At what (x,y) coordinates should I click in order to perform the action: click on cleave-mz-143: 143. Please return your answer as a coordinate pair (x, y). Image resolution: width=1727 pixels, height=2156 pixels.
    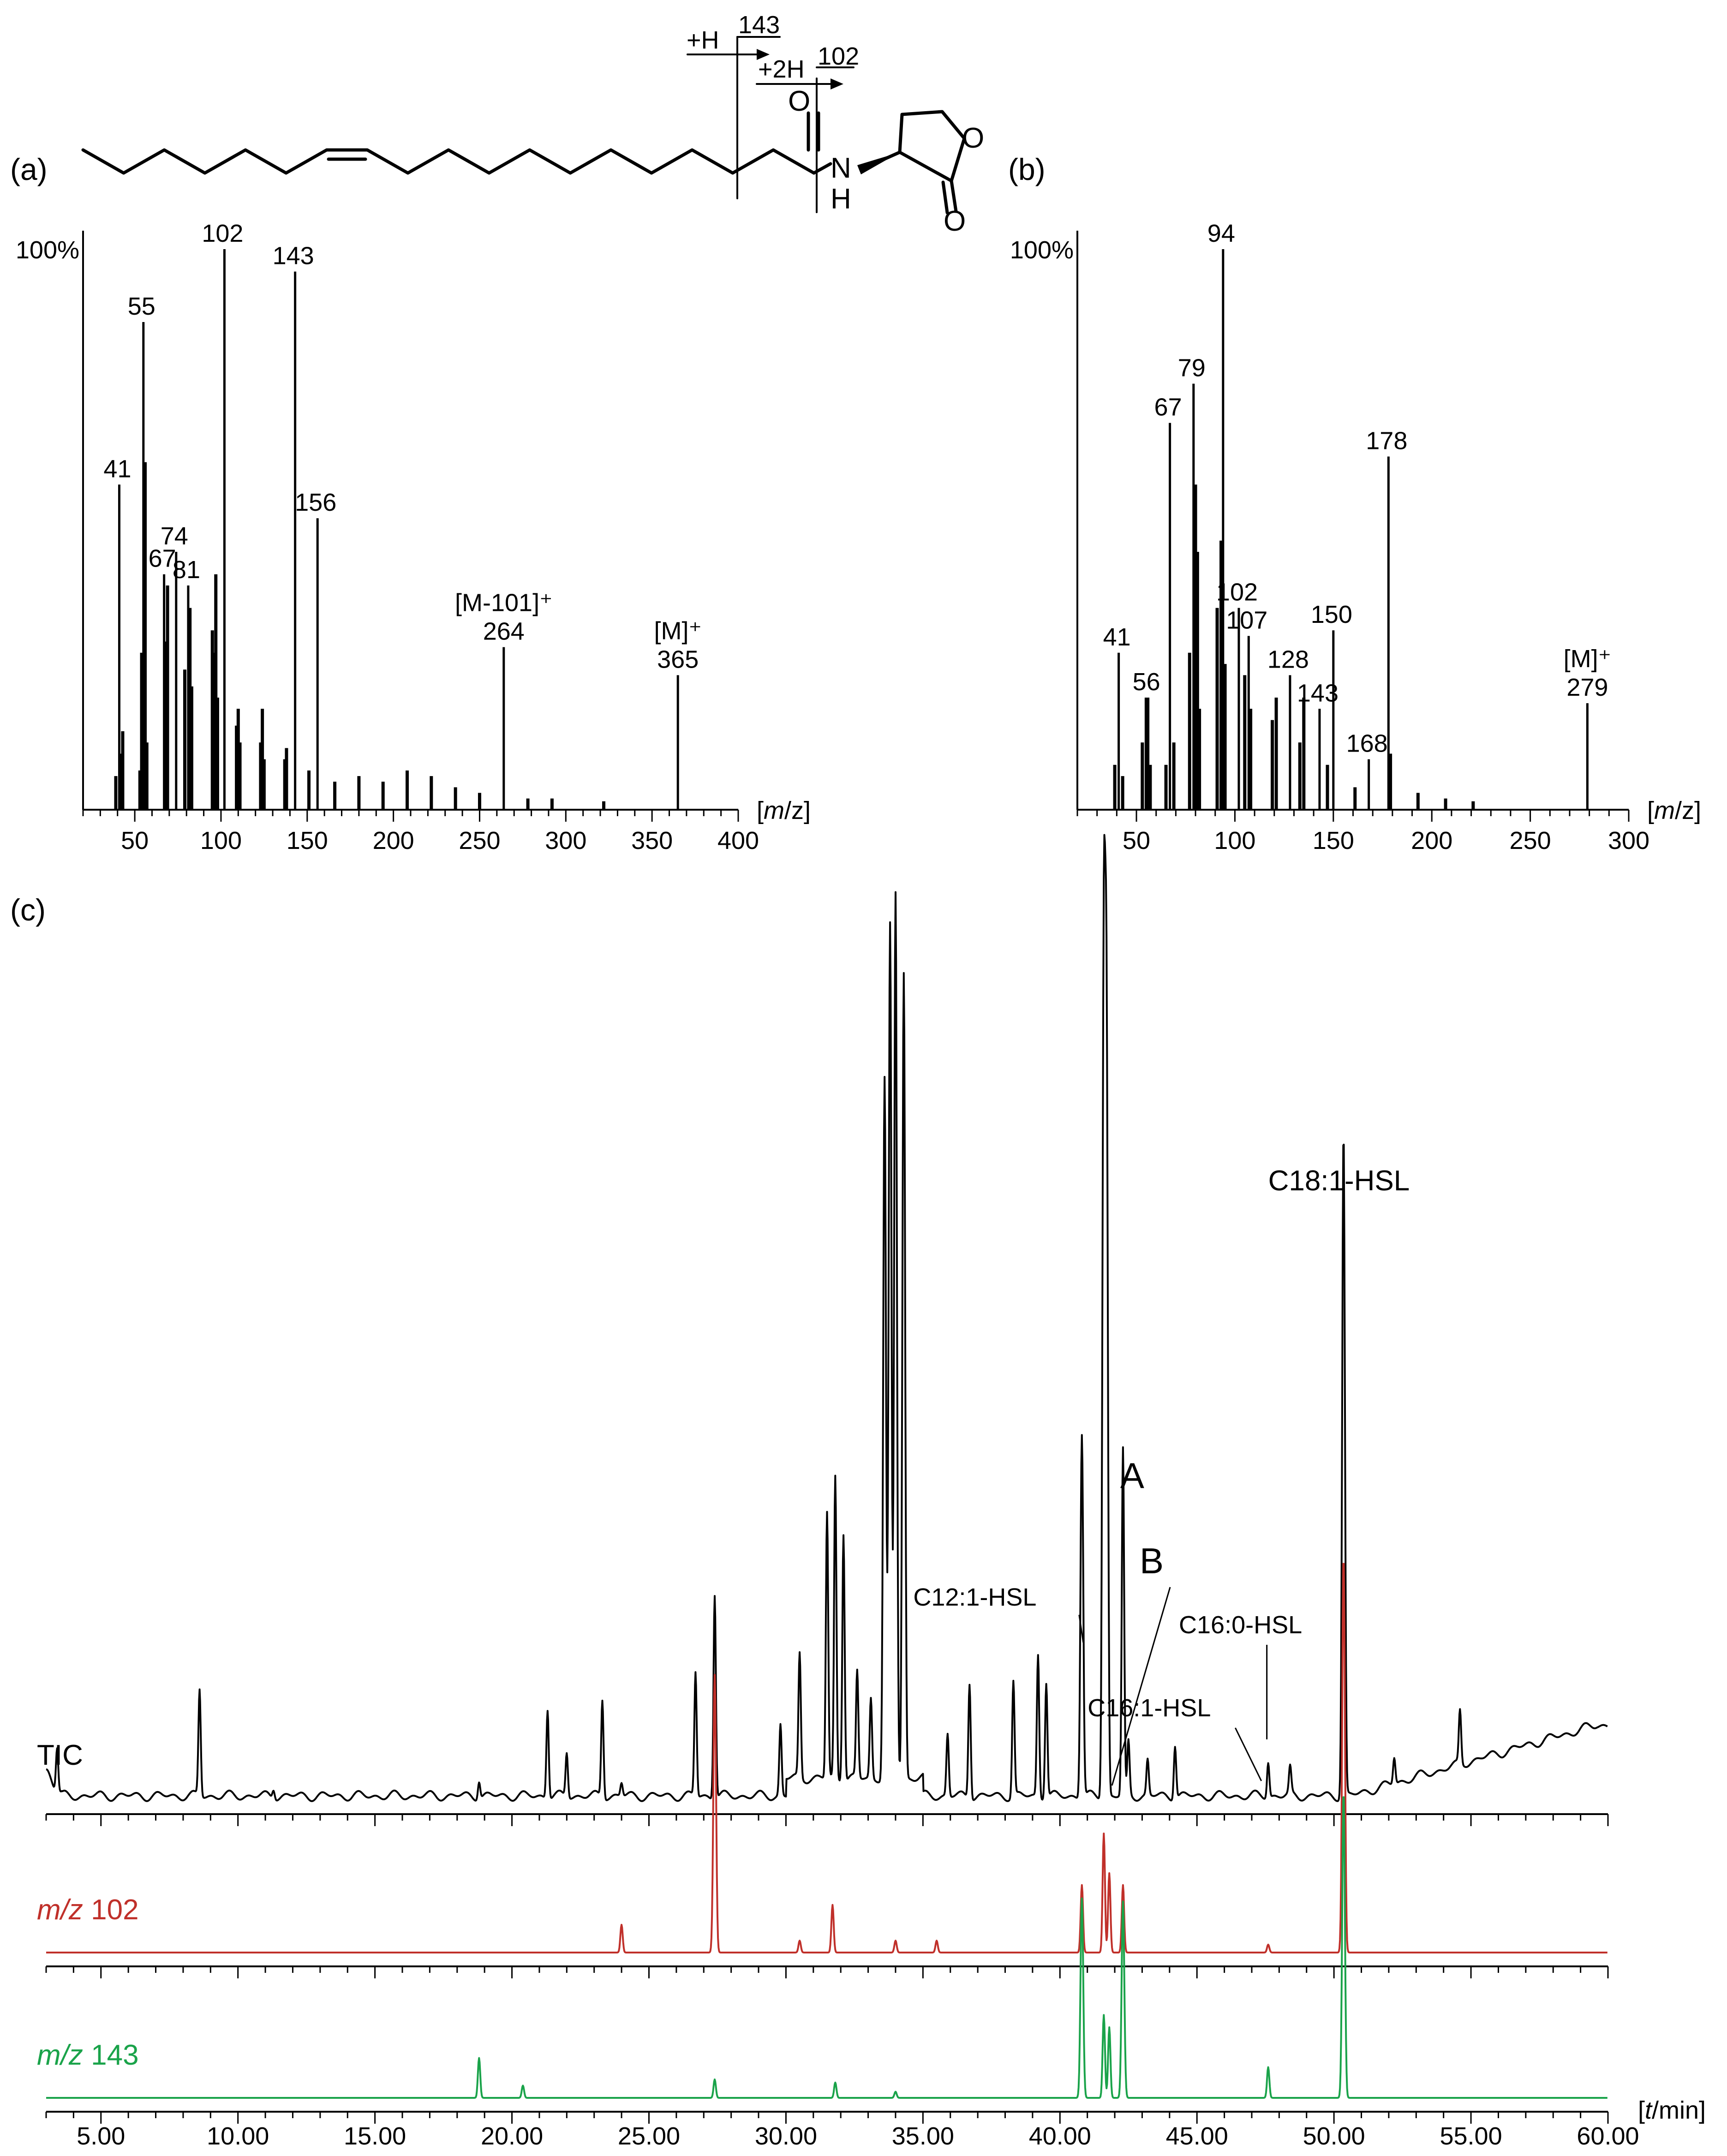
    Looking at the image, I should click on (759, 25).